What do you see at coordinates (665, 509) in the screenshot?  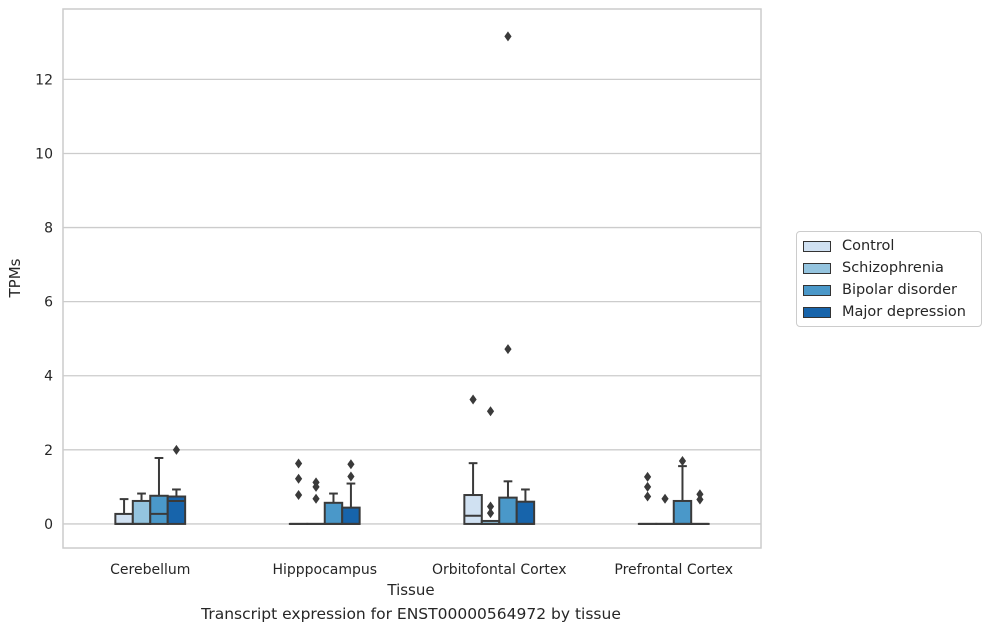 I see `box-group-schizophrenia-prefrontal-cortex` at bounding box center [665, 509].